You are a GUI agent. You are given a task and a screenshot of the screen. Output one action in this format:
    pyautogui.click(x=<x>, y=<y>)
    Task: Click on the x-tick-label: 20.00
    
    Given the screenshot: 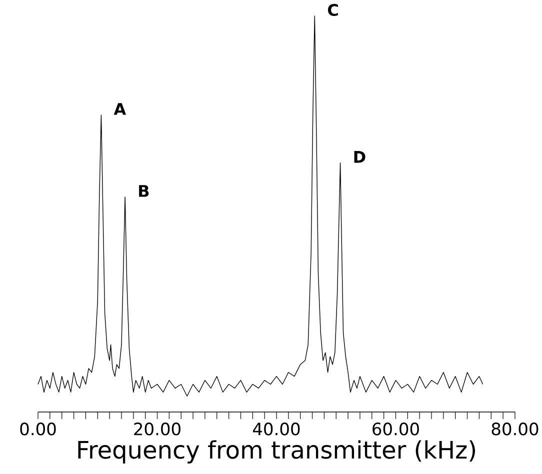 What is the action you would take?
    pyautogui.click(x=157, y=429)
    